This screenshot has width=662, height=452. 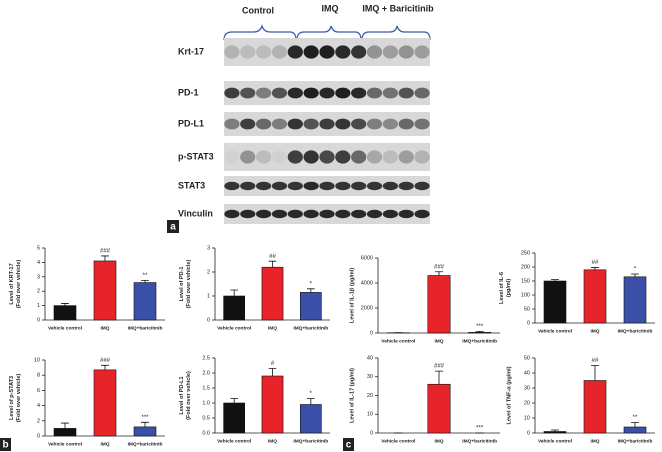 What do you see at coordinates (38, 406) in the screenshot?
I see `y-tick-label: 4` at bounding box center [38, 406].